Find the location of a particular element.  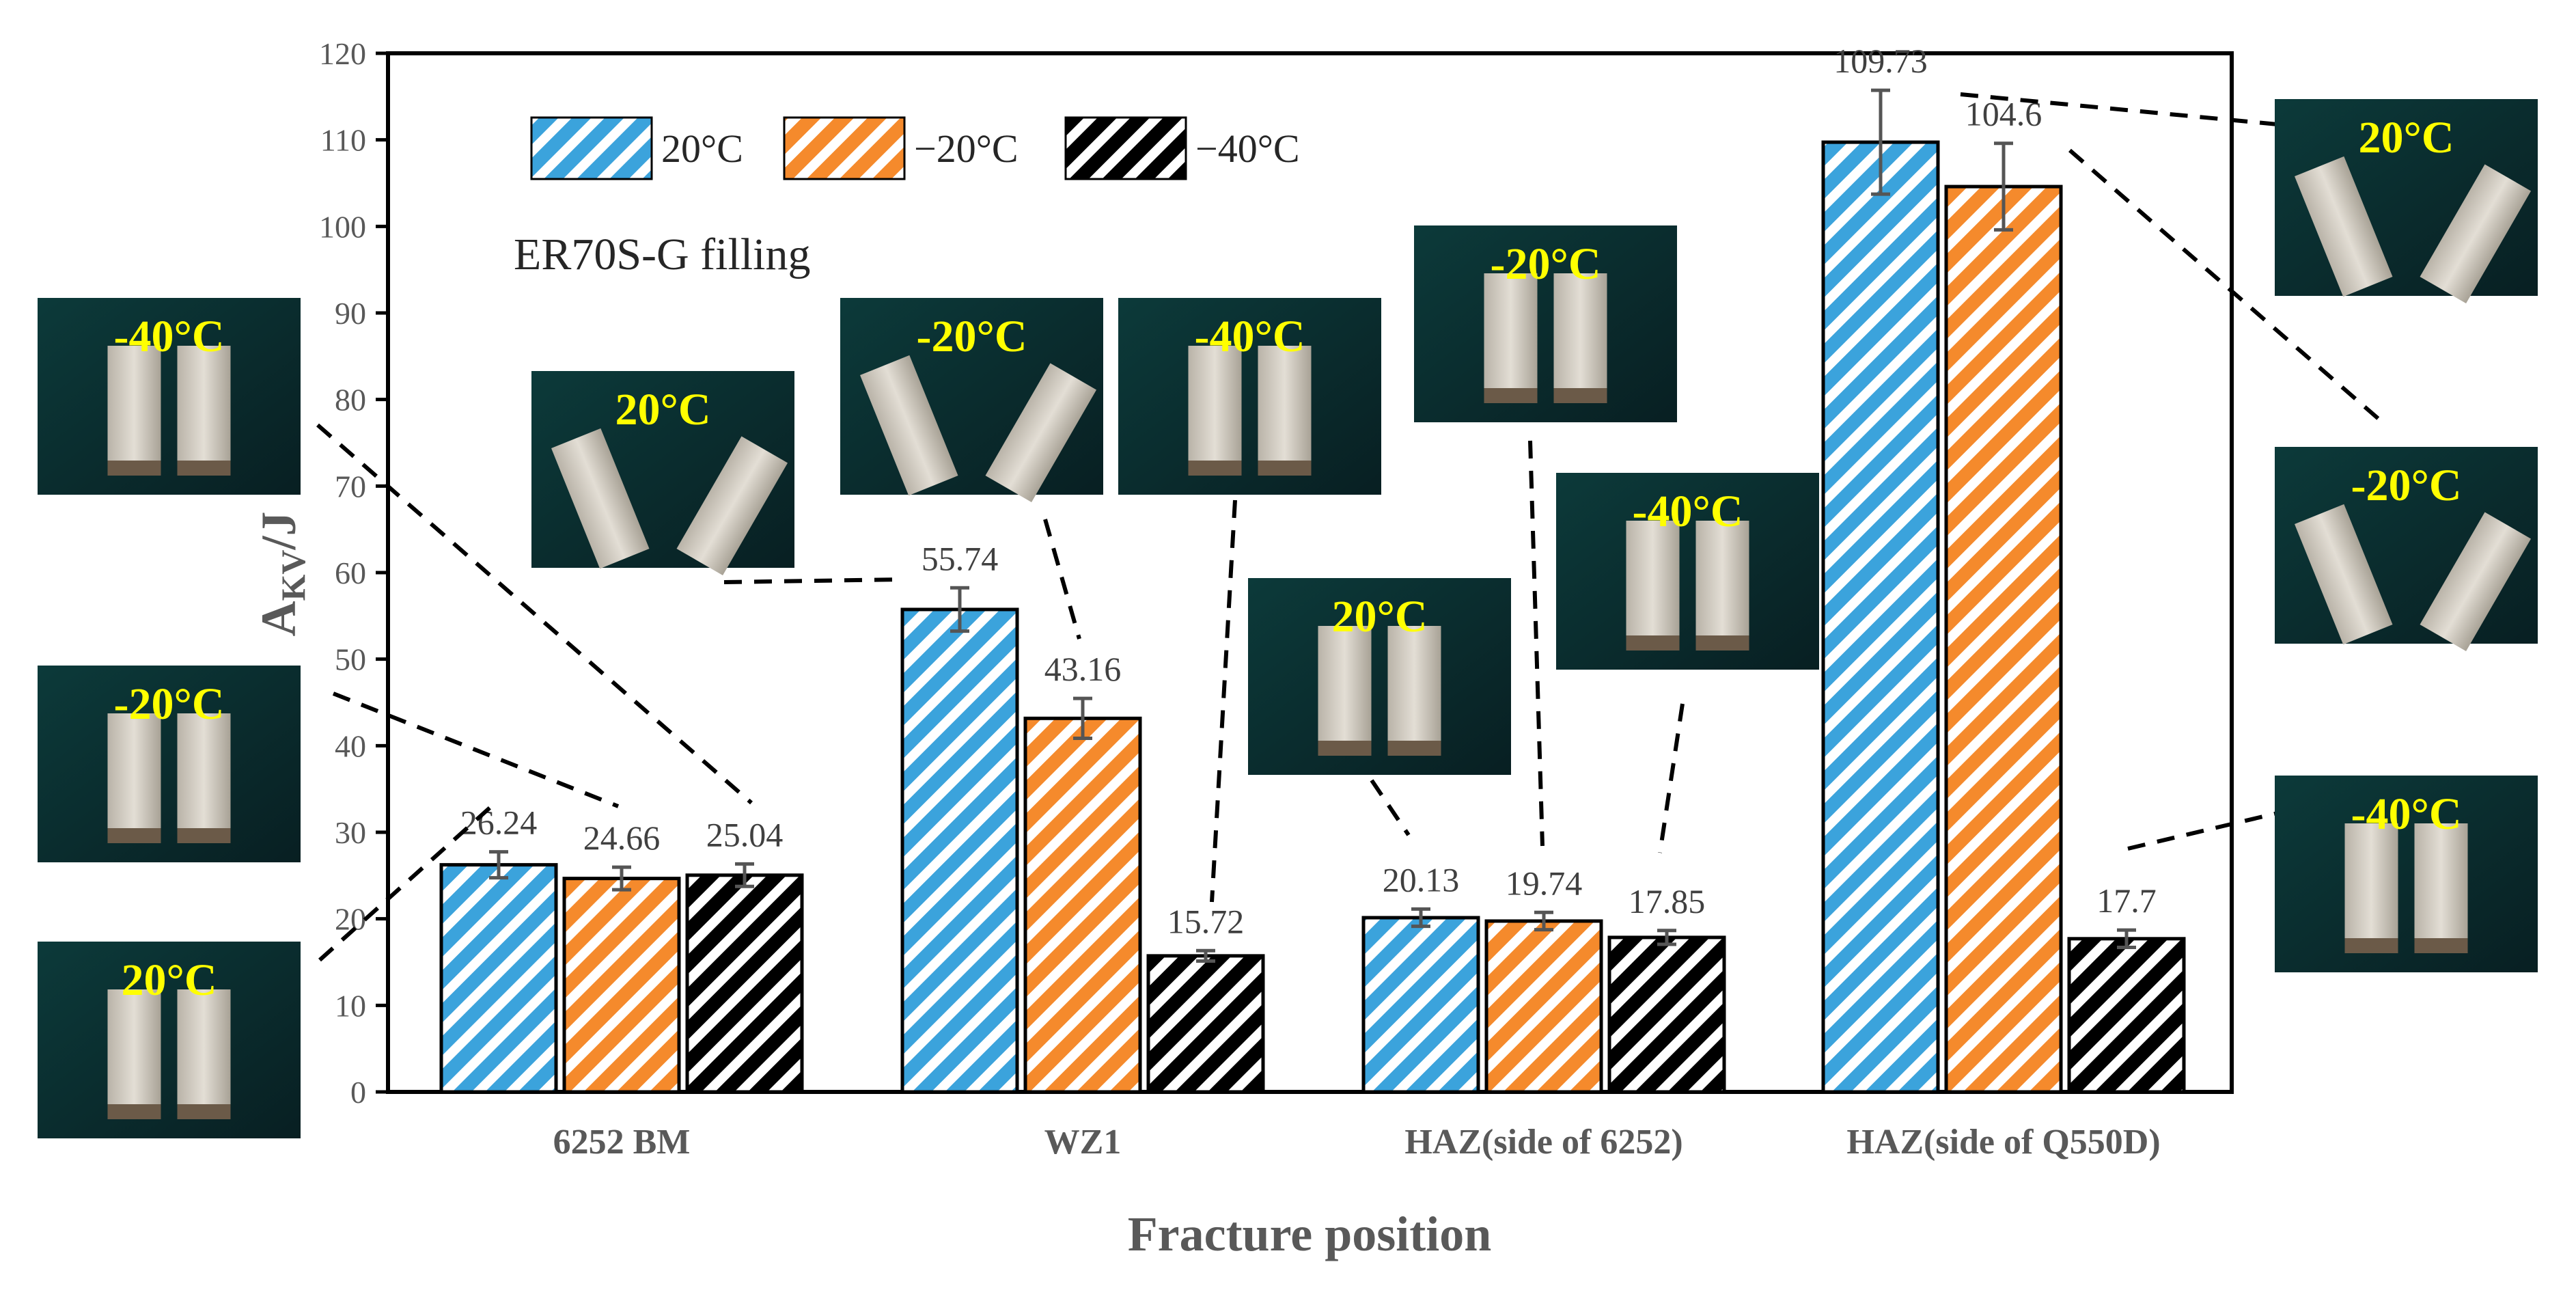

filling-annotation: ER70S-G filling is located at coordinates (662, 255).